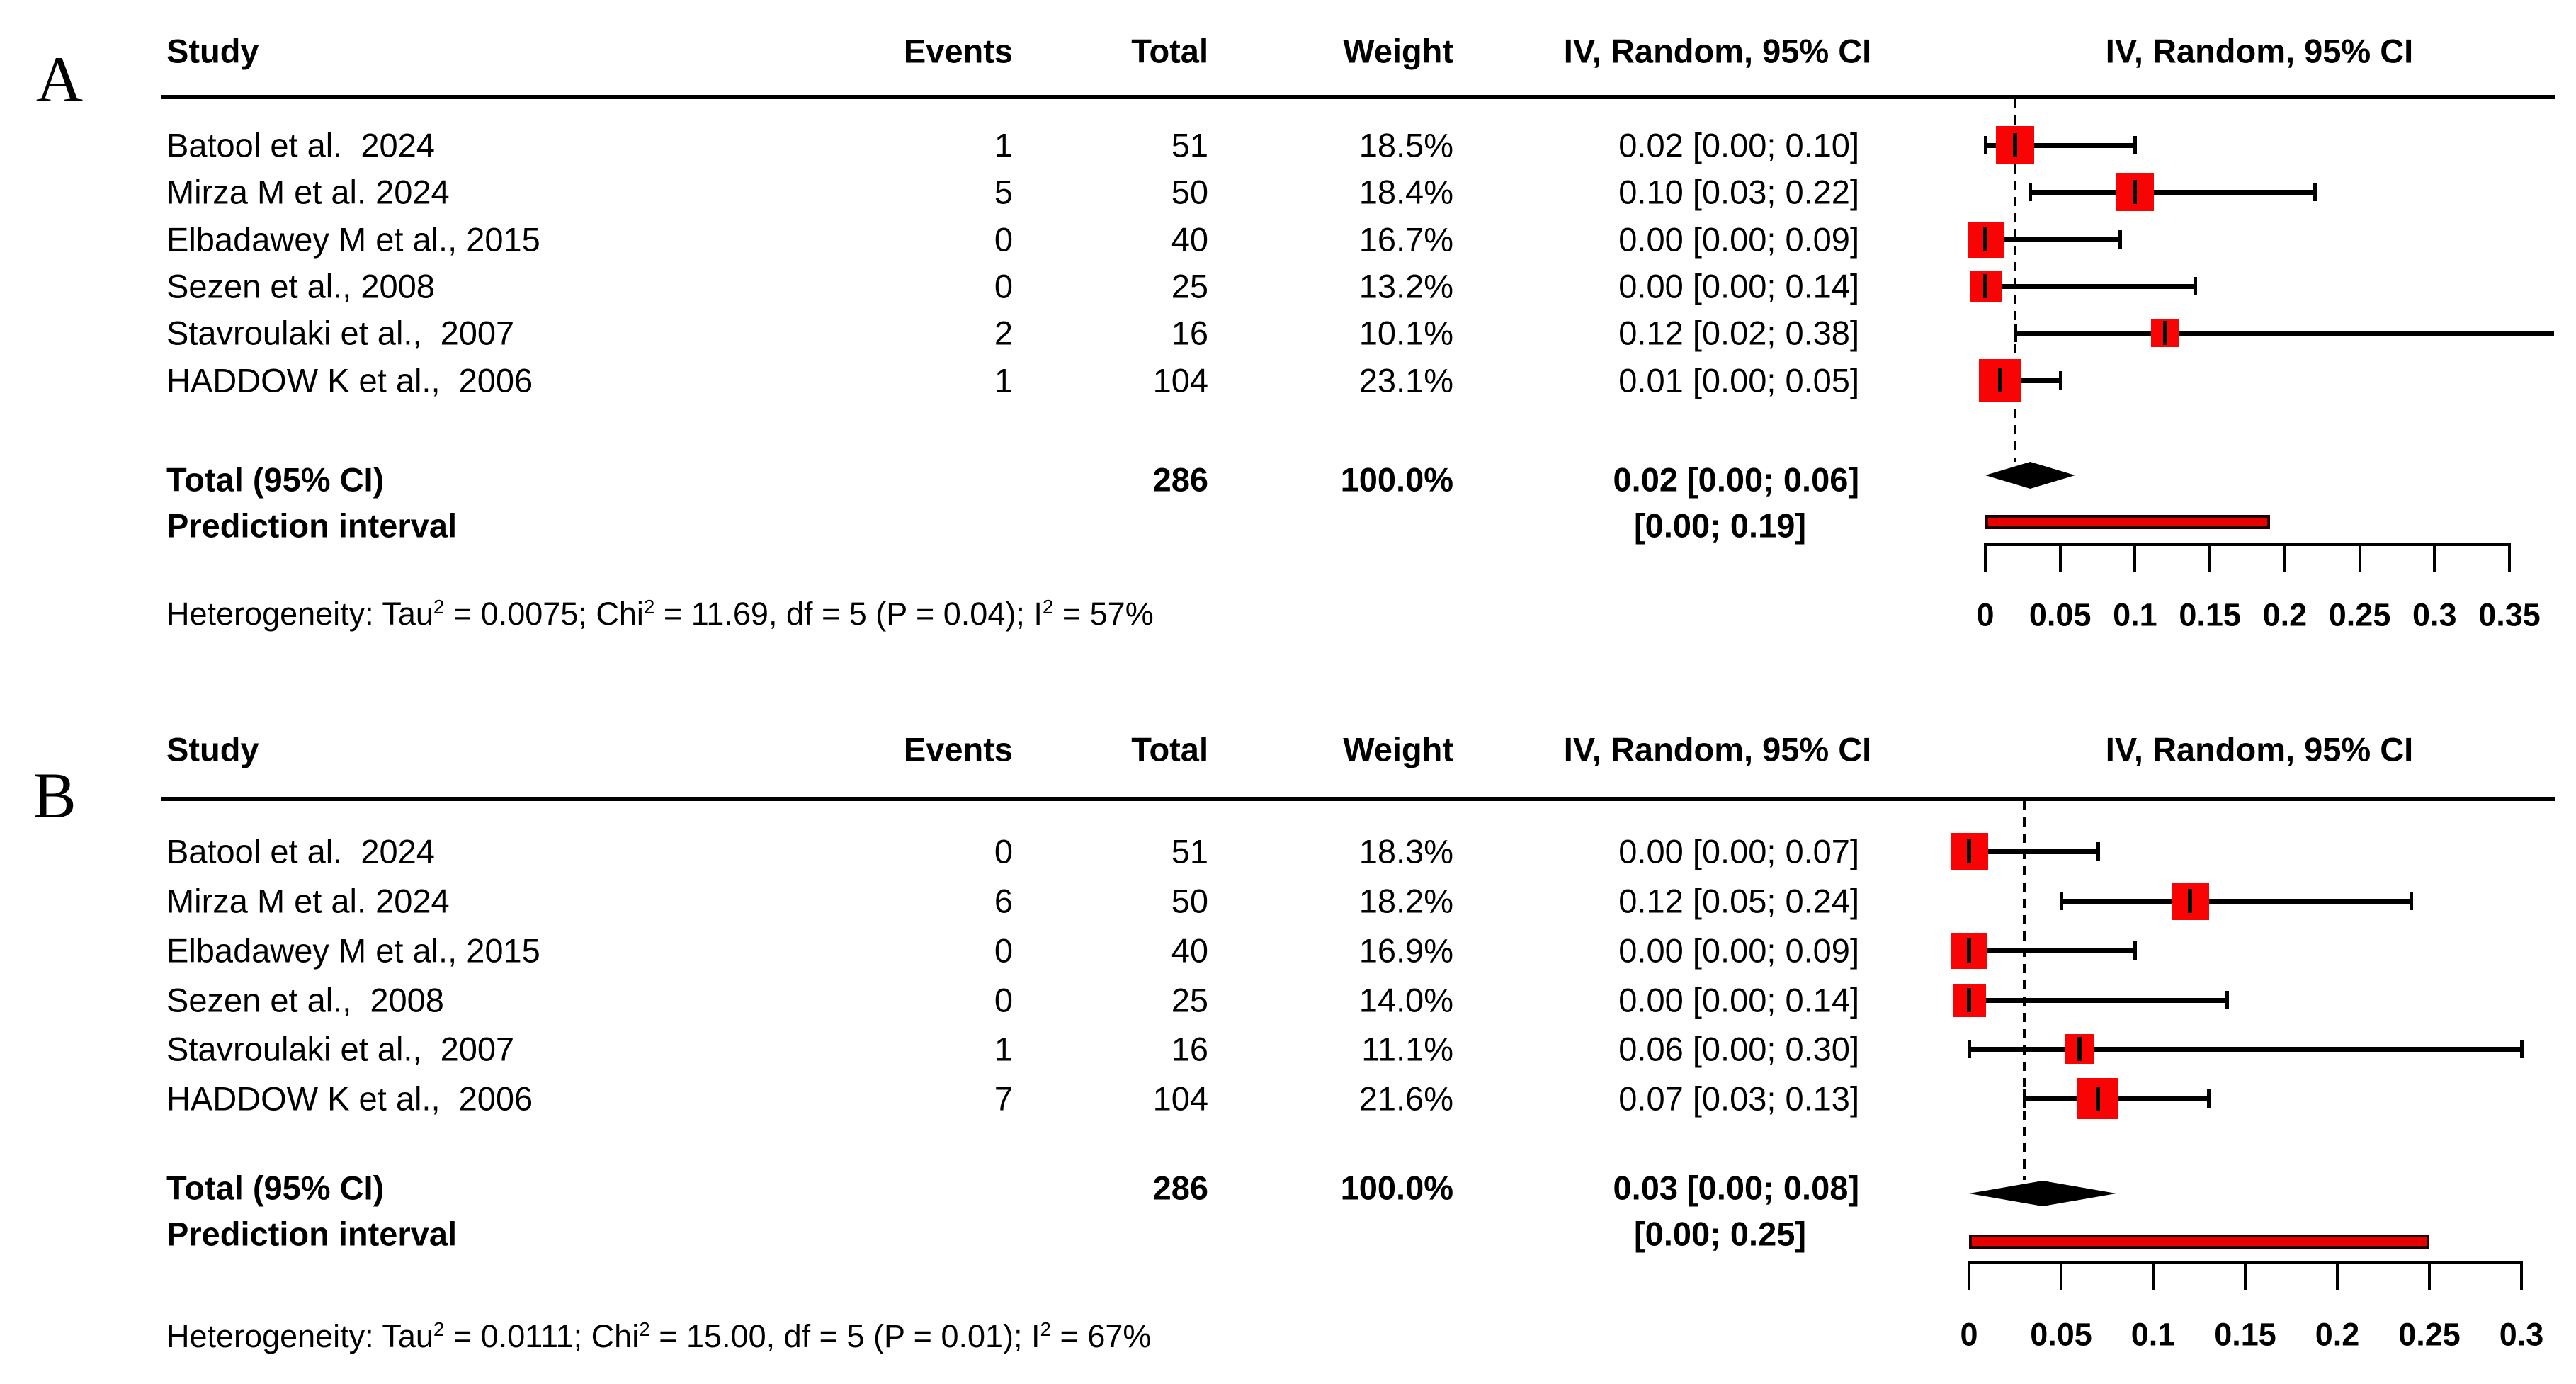  What do you see at coordinates (312, 525) in the screenshot?
I see `prediction-row-label: Prediction interval` at bounding box center [312, 525].